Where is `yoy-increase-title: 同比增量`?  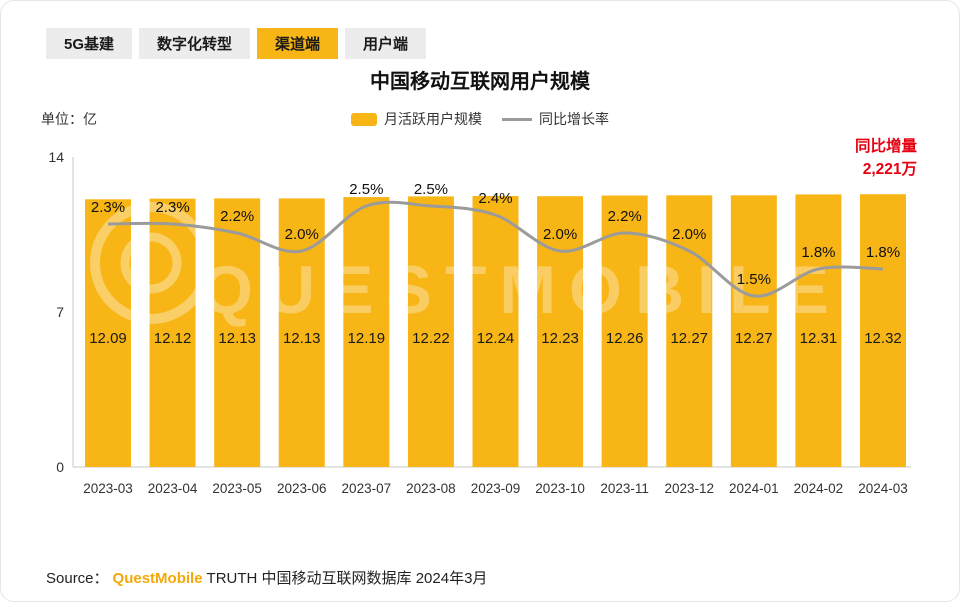 yoy-increase-title: 同比增量 is located at coordinates (885, 146).